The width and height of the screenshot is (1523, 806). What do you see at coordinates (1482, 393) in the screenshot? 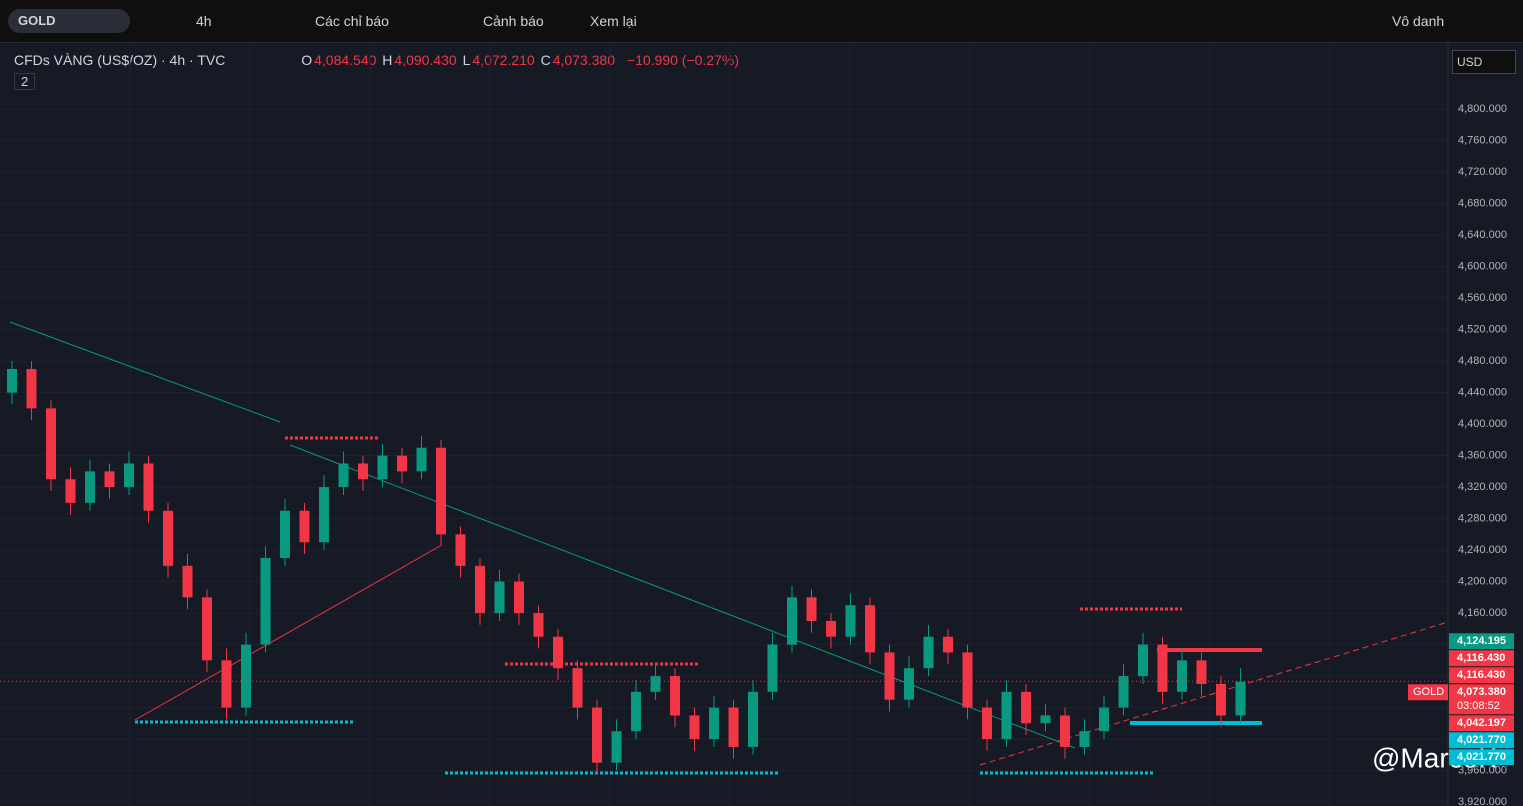
I see `y-tick-label: 4,440.000` at bounding box center [1482, 393].